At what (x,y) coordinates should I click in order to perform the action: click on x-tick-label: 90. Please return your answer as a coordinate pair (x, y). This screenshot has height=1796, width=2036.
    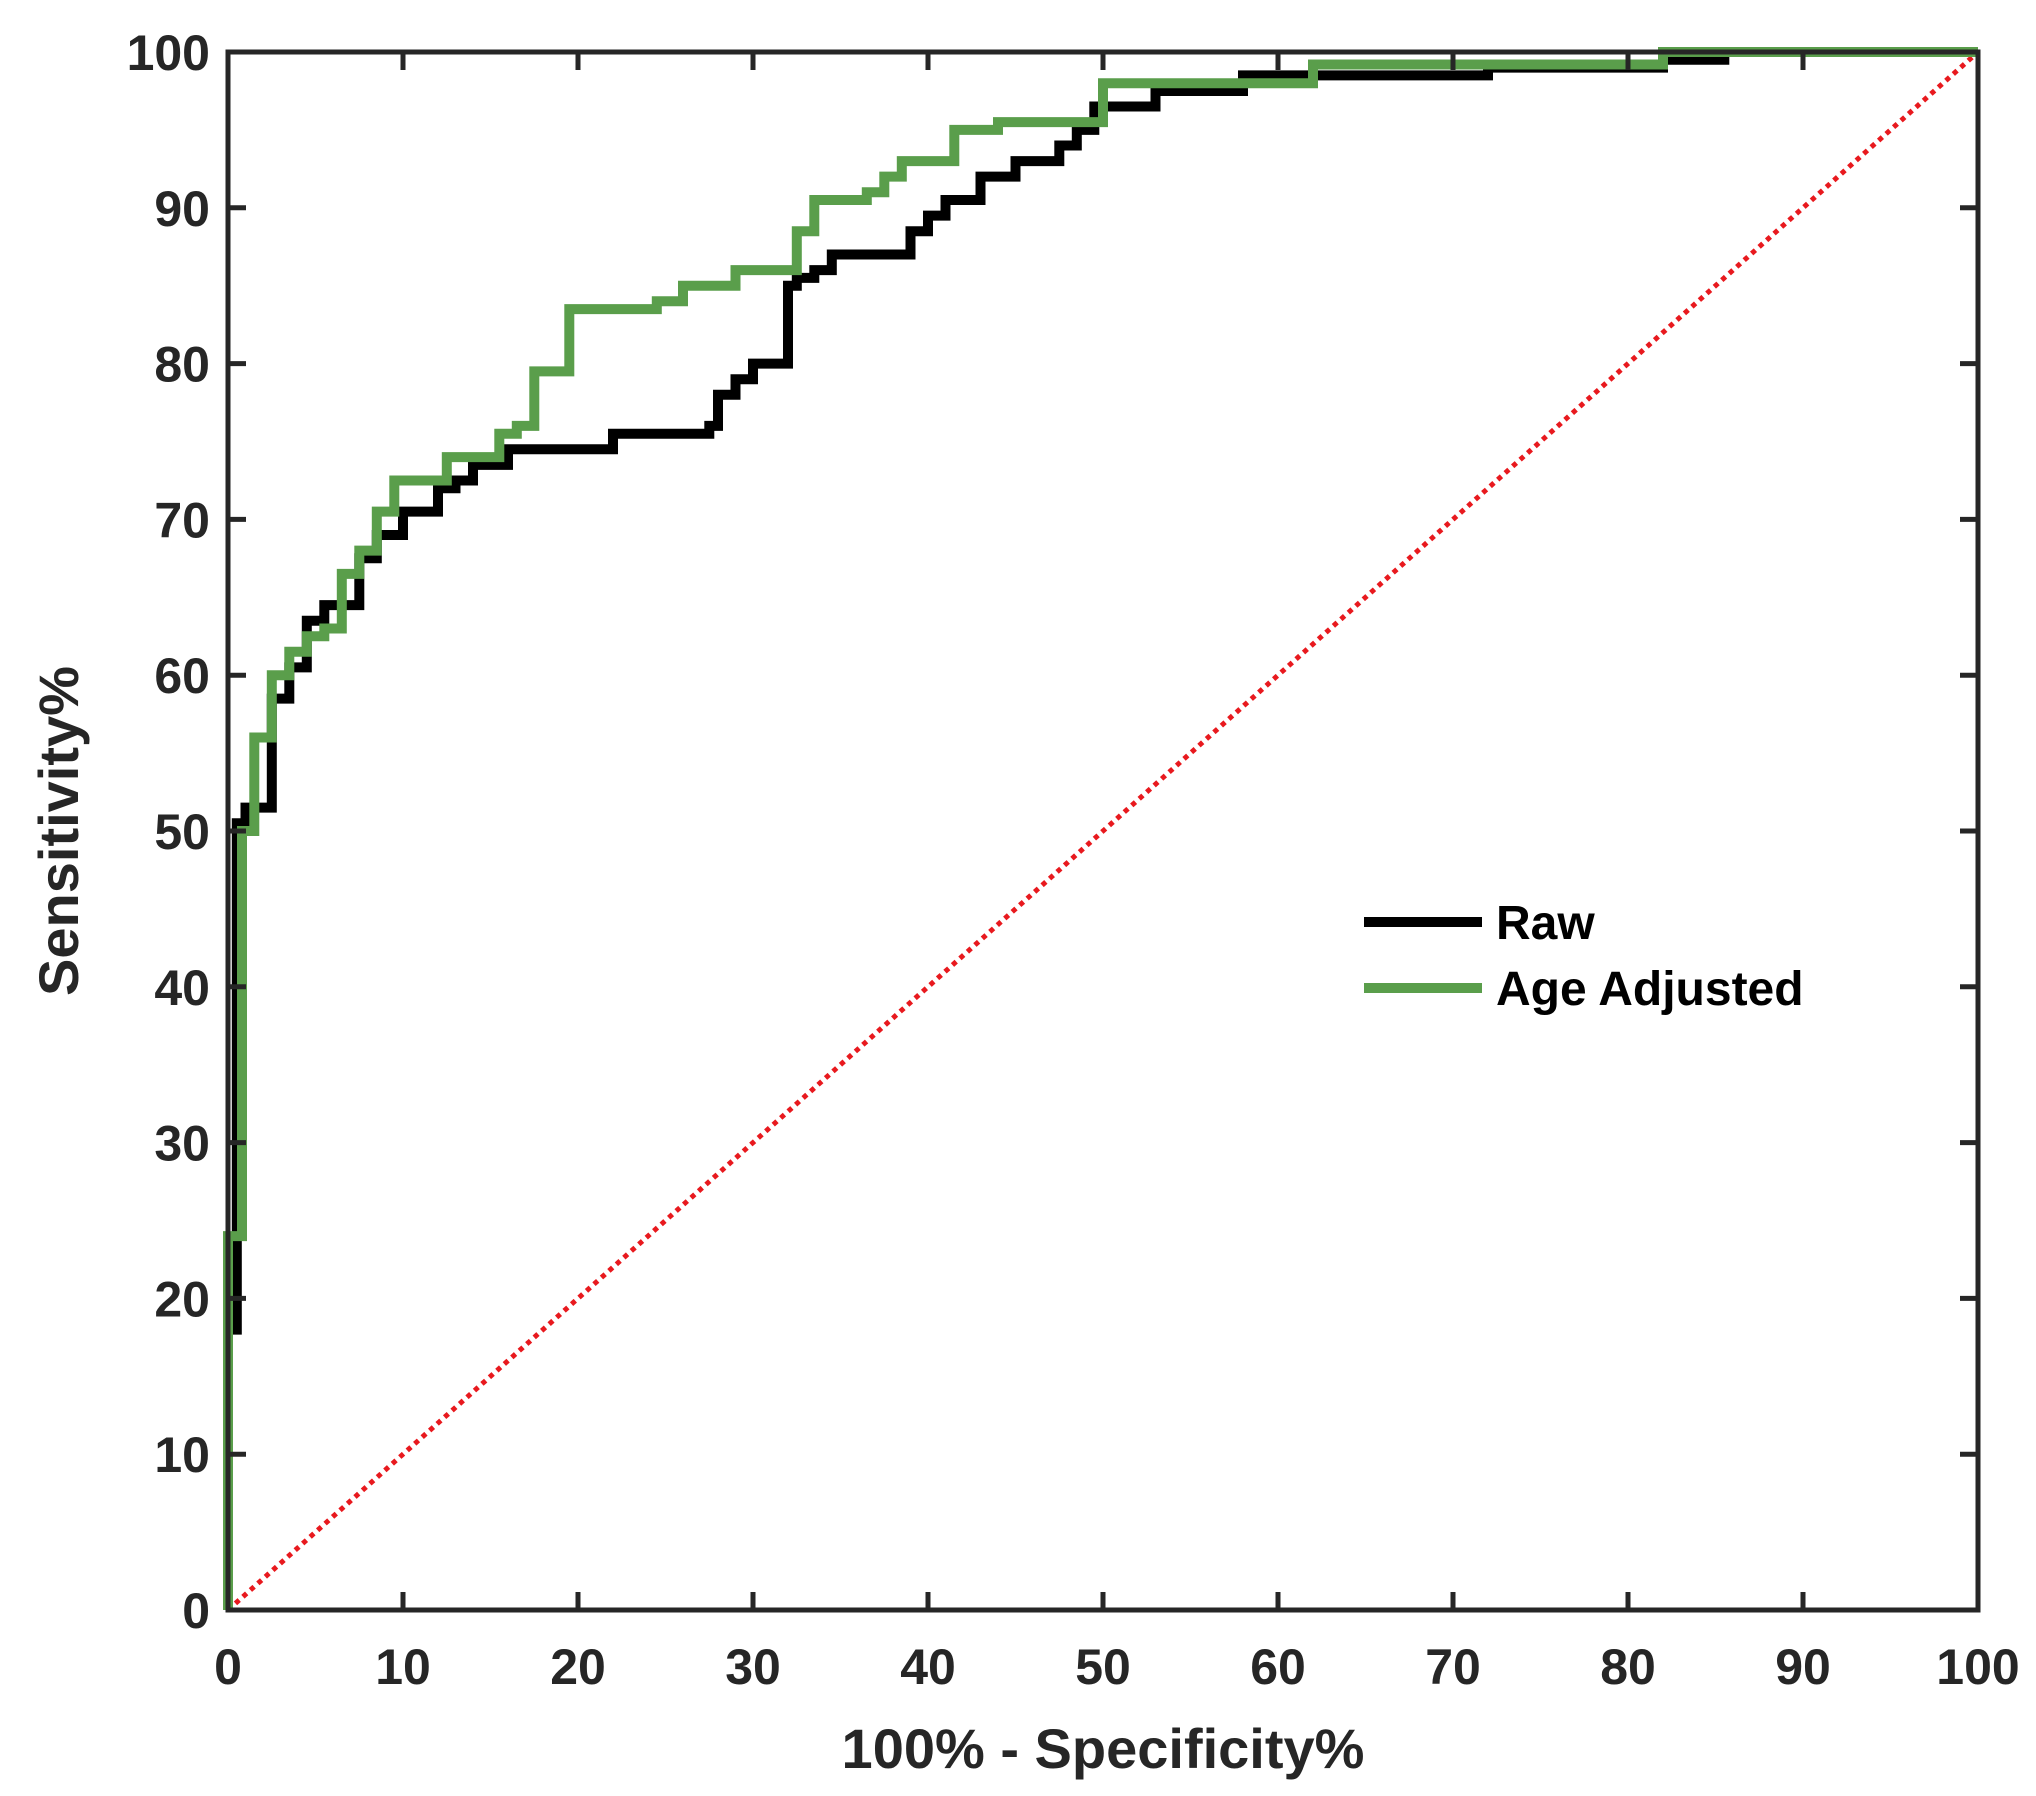
    Looking at the image, I should click on (1803, 1667).